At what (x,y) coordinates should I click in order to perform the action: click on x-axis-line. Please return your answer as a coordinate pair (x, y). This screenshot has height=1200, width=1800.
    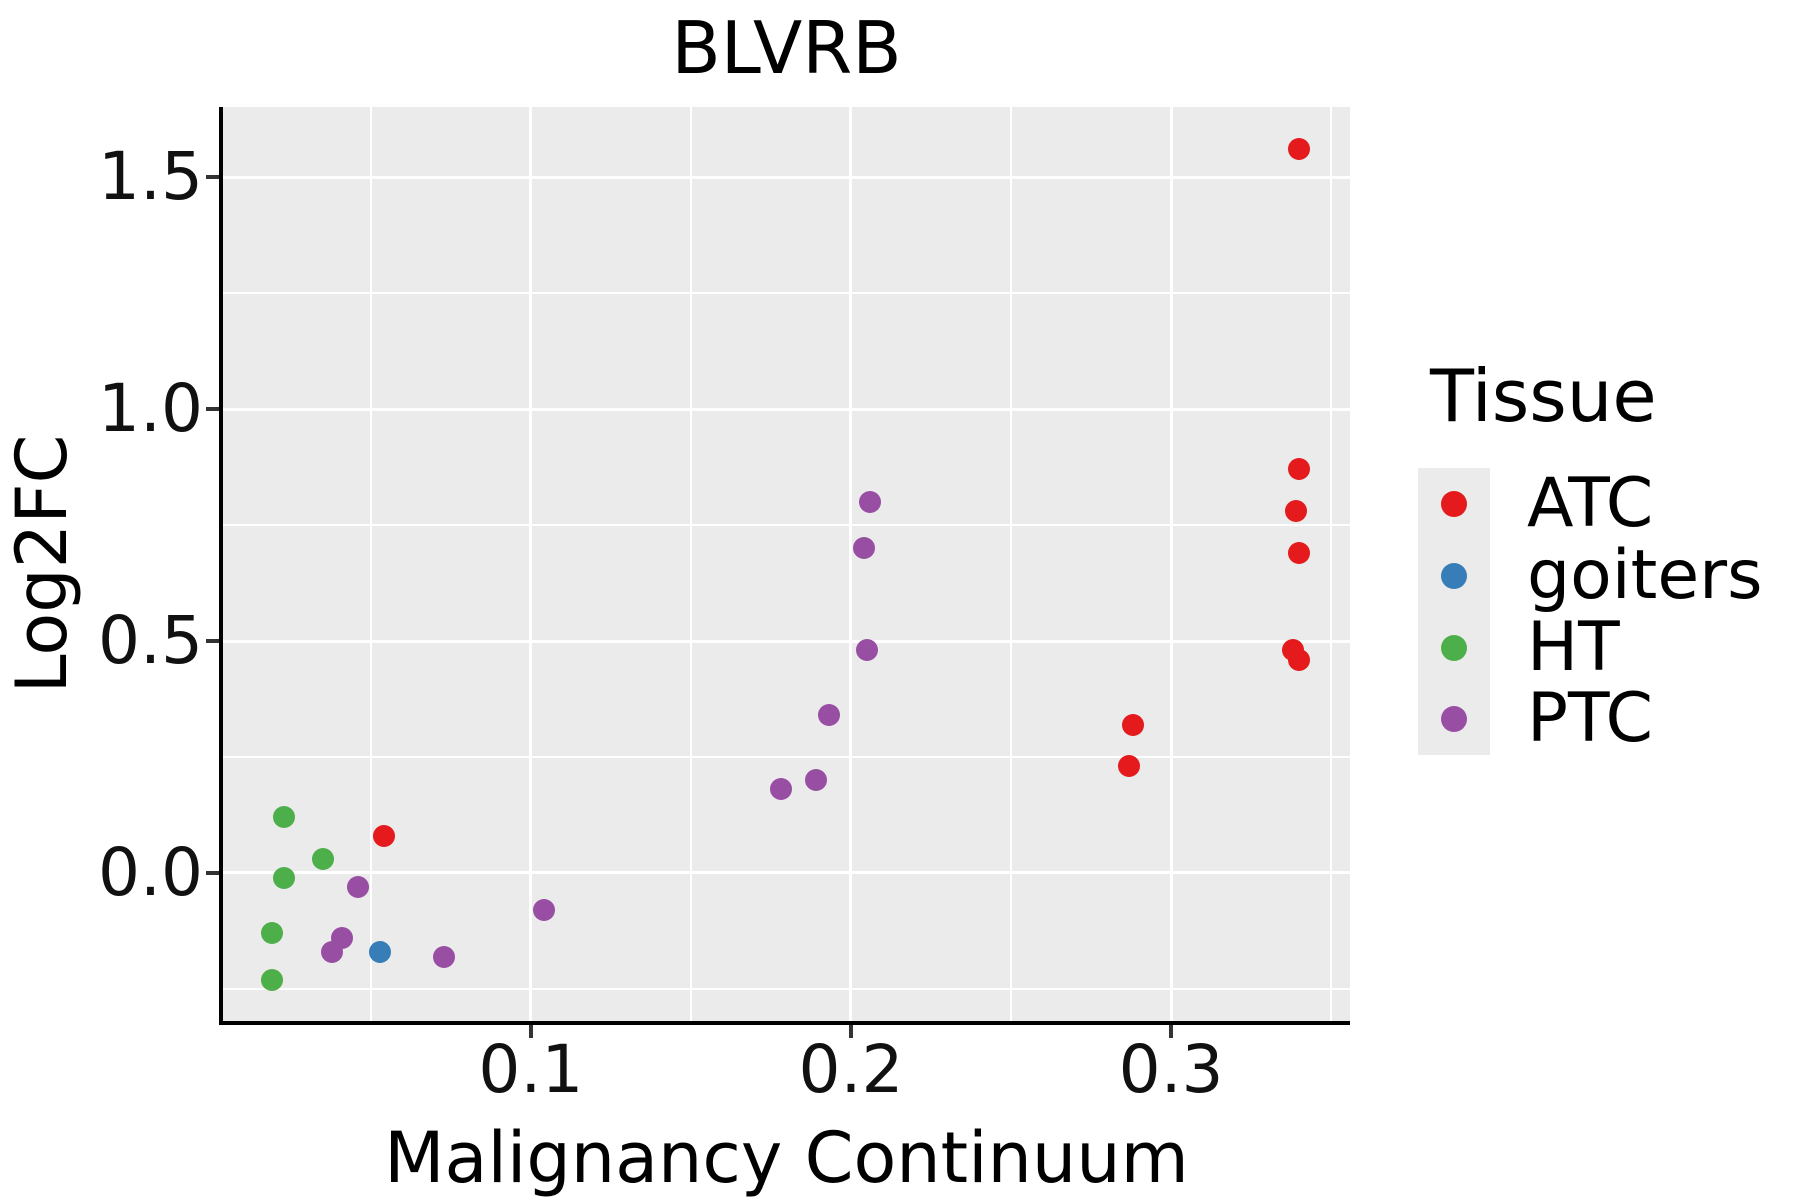
    Looking at the image, I should click on (784, 1023).